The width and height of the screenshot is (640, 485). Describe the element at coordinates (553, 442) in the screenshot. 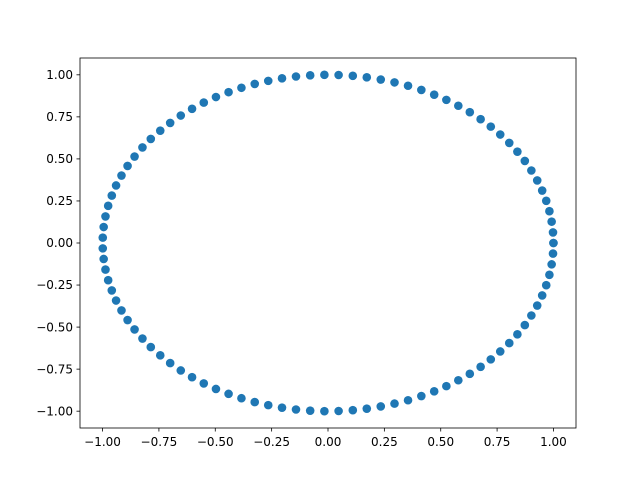

I see `x-tick-label: 1.00` at that location.